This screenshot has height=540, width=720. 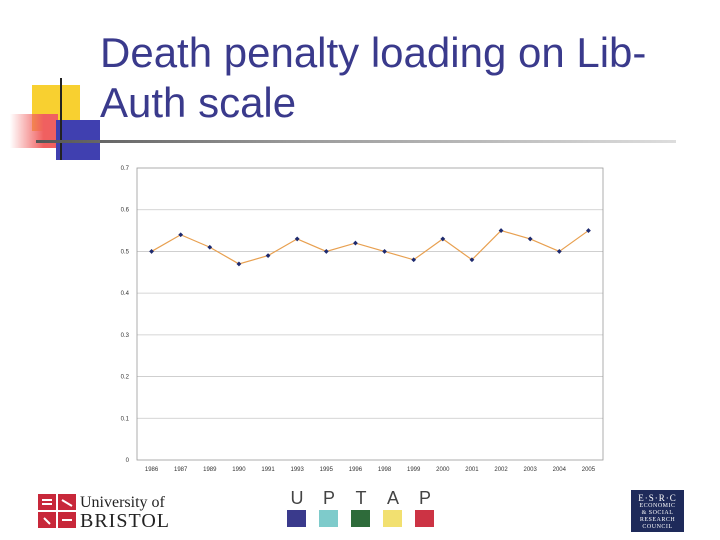 I want to click on uptap-letter: A, so click(x=392, y=498).